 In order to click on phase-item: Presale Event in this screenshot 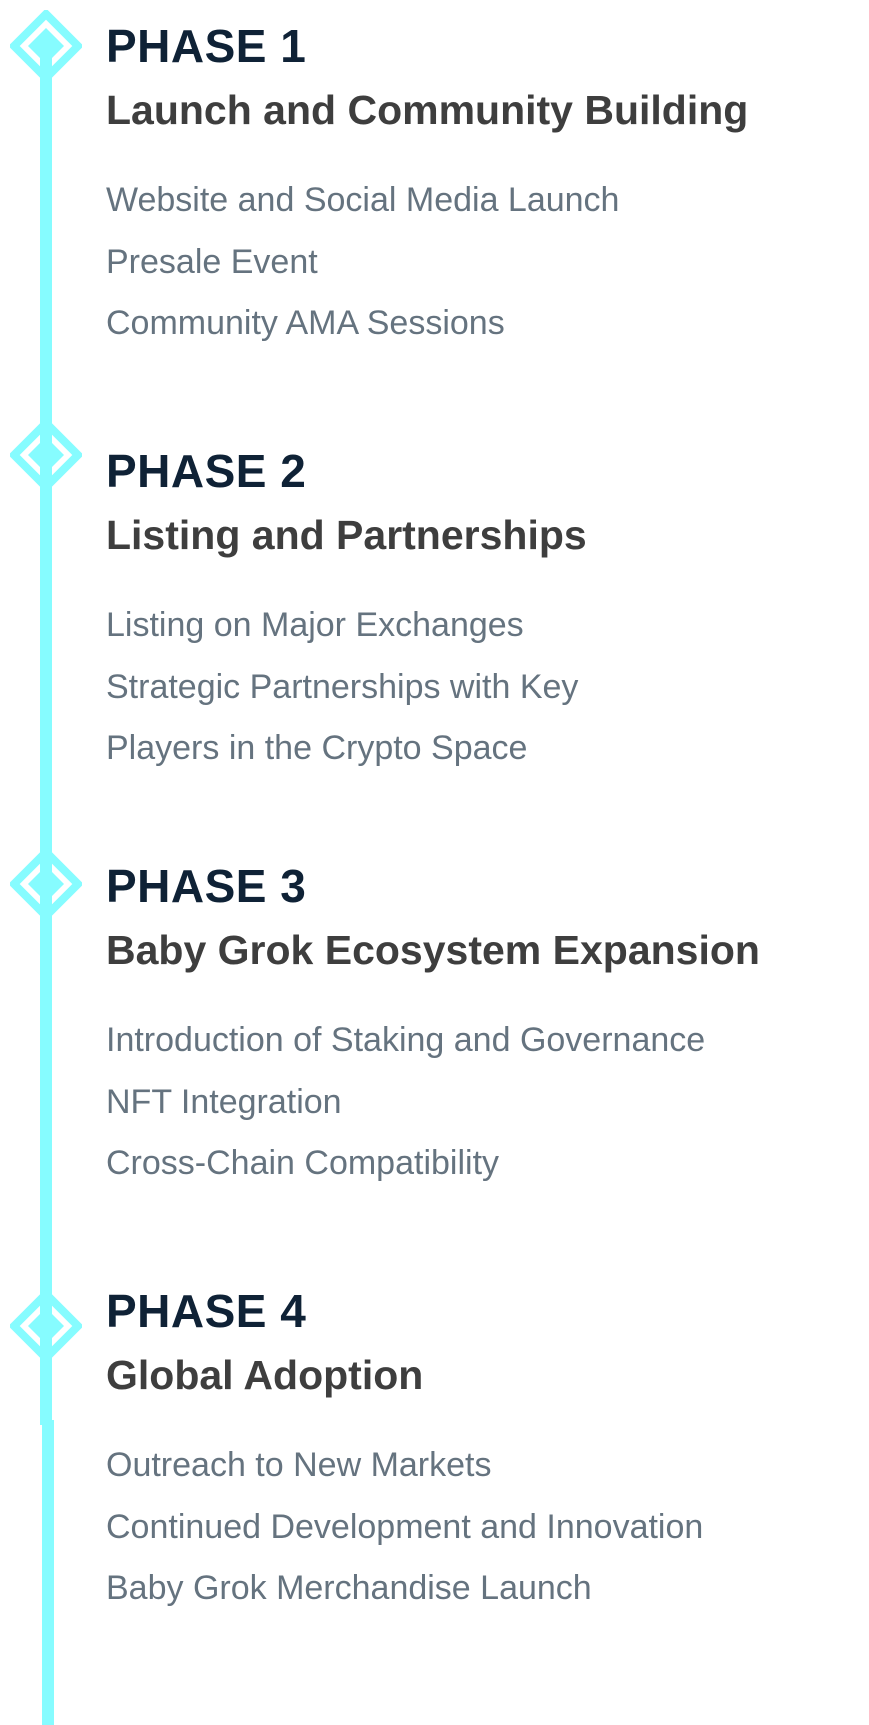, I will do `click(212, 261)`.